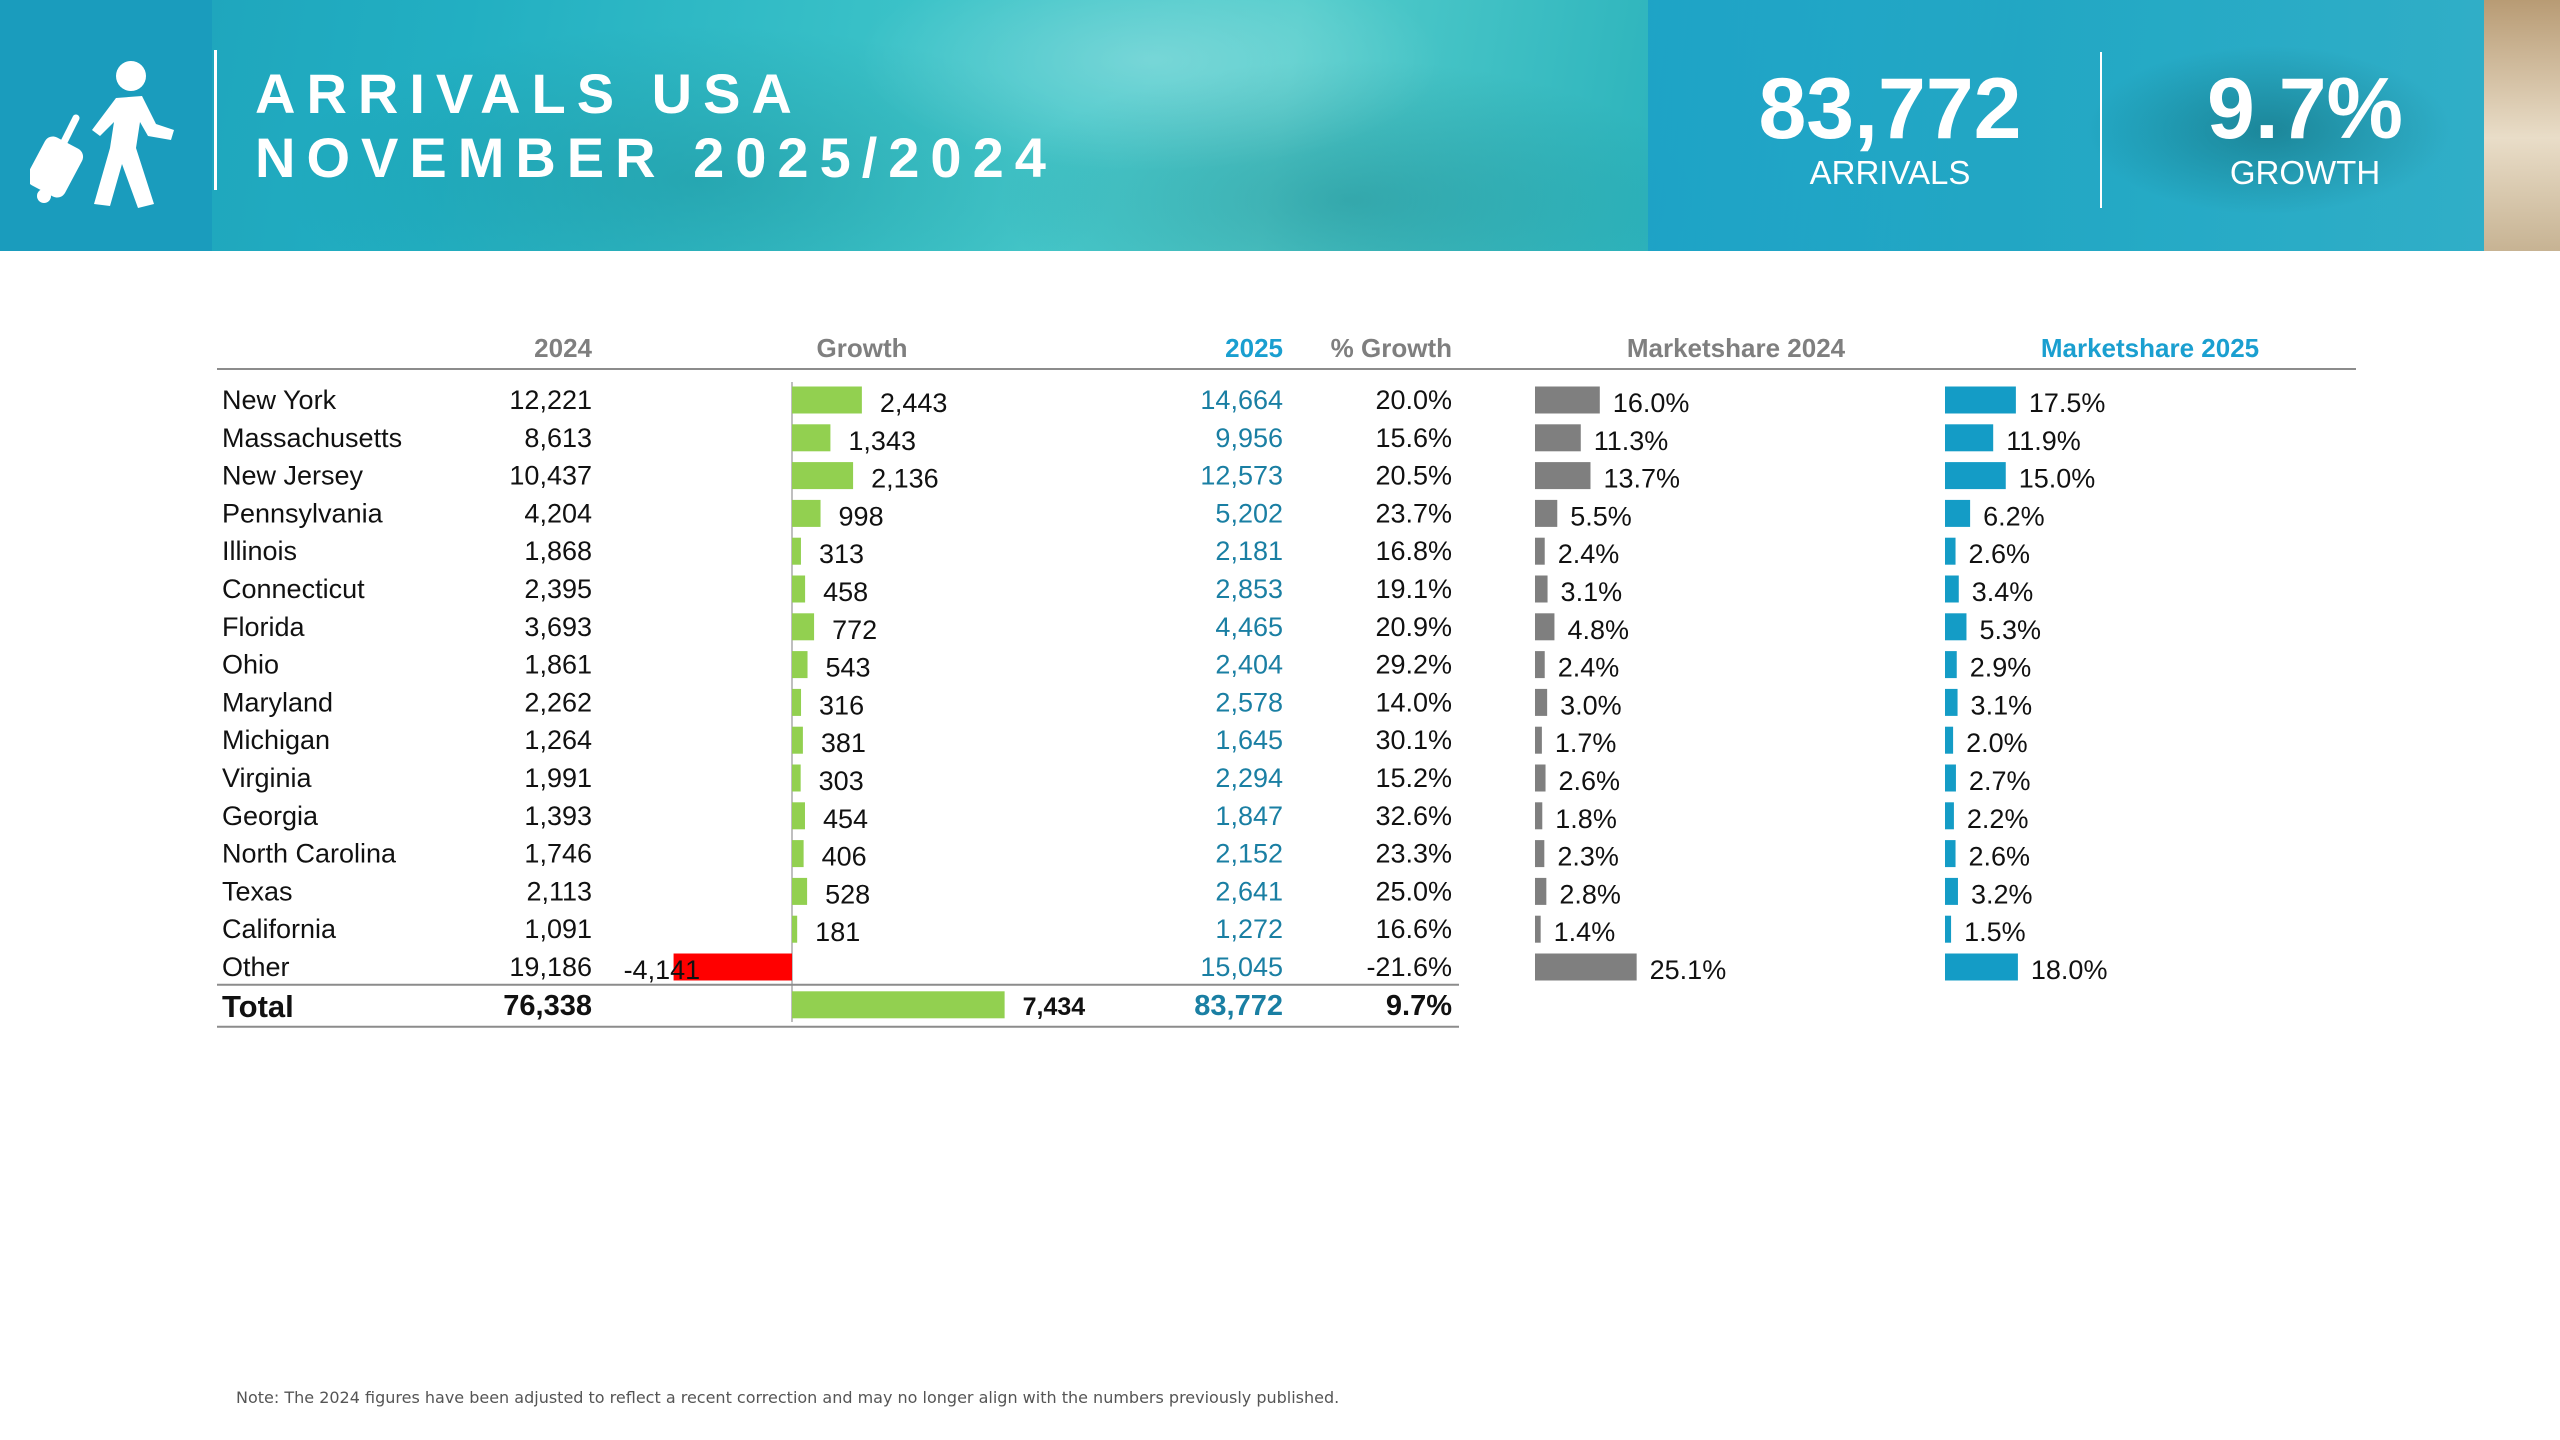 This screenshot has height=1440, width=2560. What do you see at coordinates (1598, 630) in the screenshot?
I see `marketshare-2024-label: 4.8%` at bounding box center [1598, 630].